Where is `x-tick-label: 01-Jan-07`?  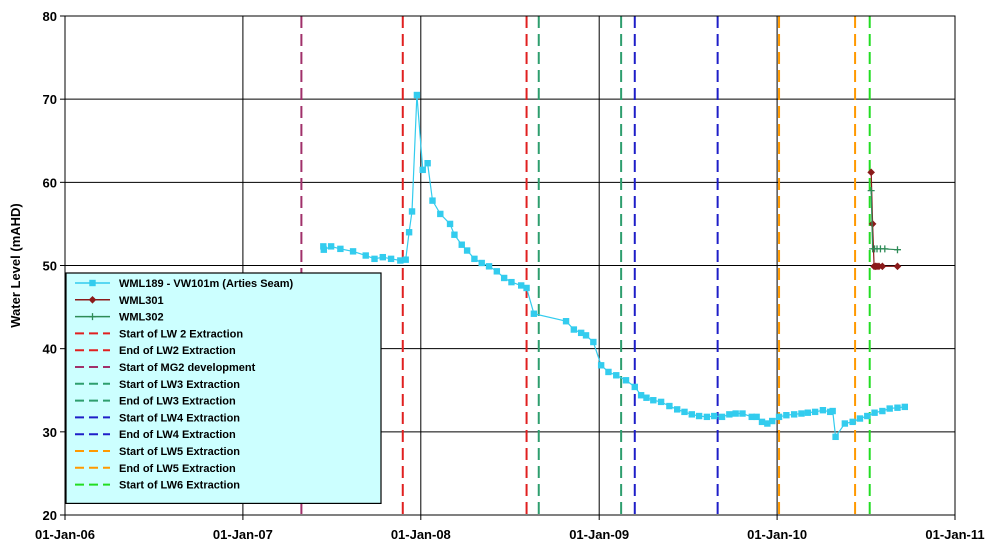 x-tick-label: 01-Jan-07 is located at coordinates (243, 534).